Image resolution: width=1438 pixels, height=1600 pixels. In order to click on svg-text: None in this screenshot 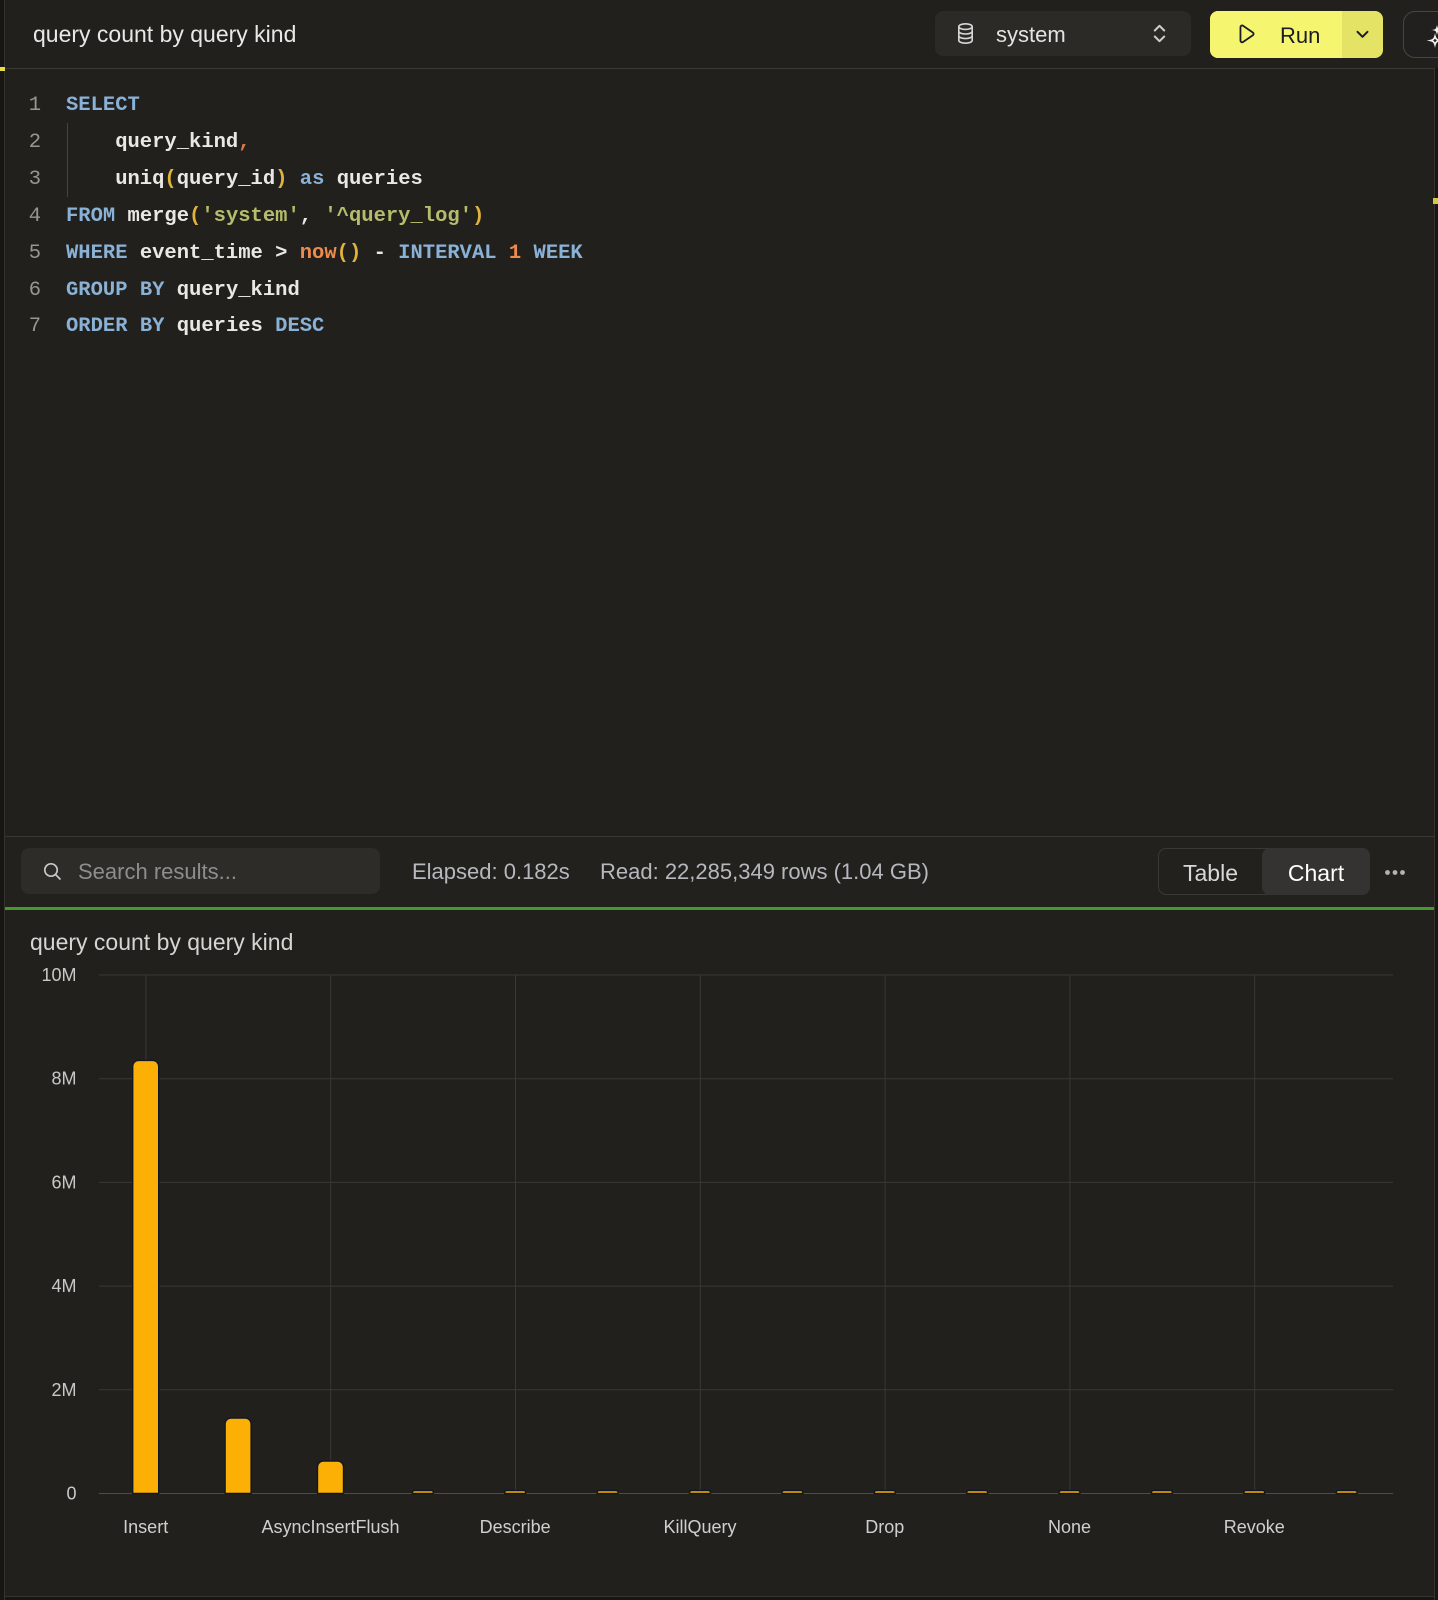, I will do `click(1069, 1527)`.